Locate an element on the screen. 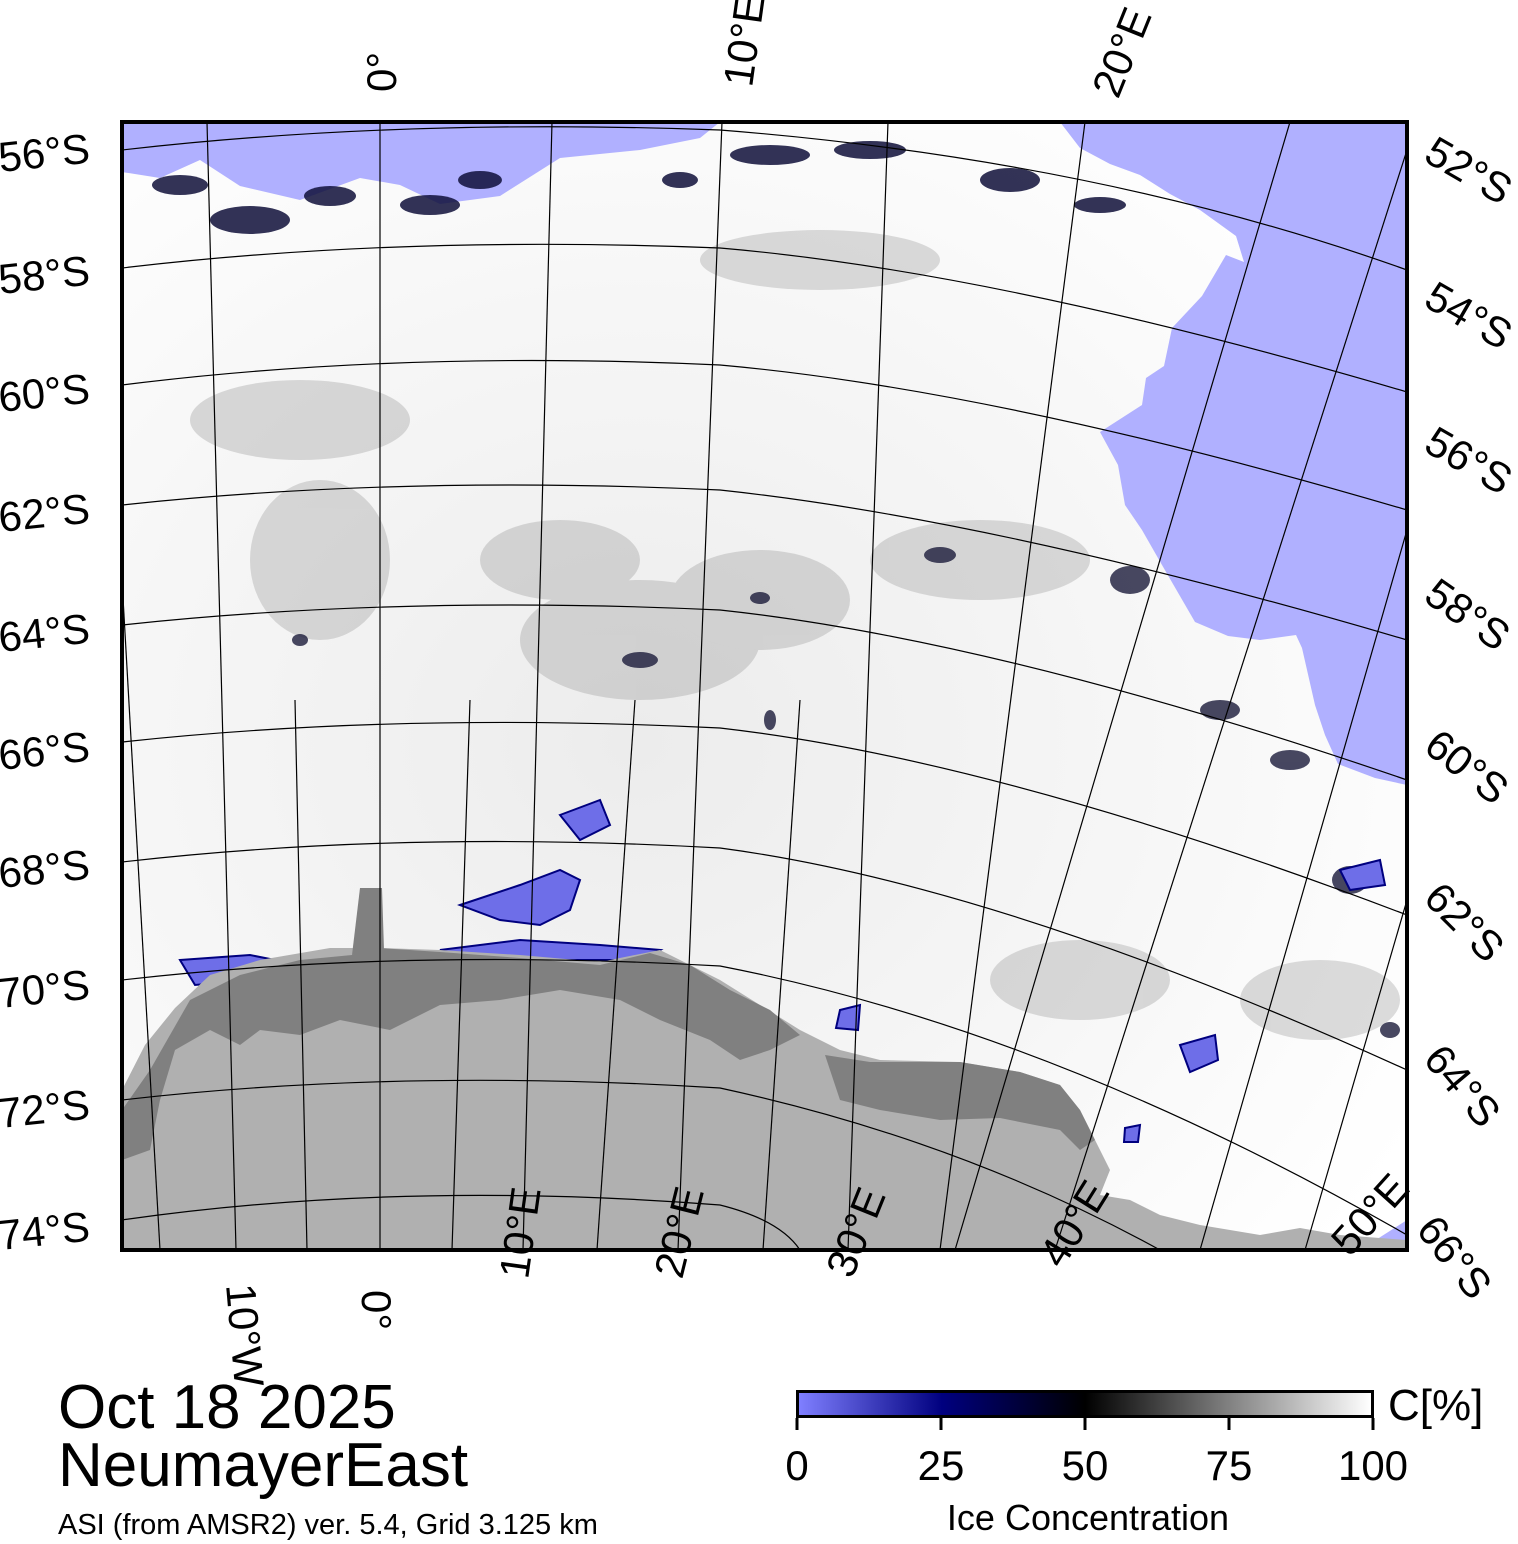 The width and height of the screenshot is (1518, 1544). lat-label-52s: 52°S is located at coordinates (1468, 170).